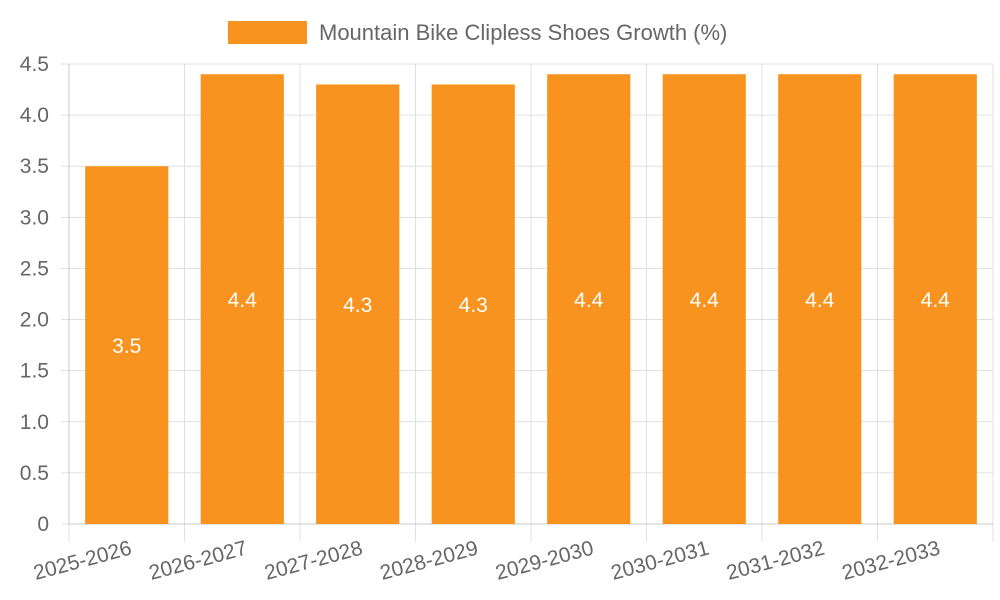 This screenshot has height=600, width=1000. I want to click on y-tick-label: 4.0, so click(34, 115).